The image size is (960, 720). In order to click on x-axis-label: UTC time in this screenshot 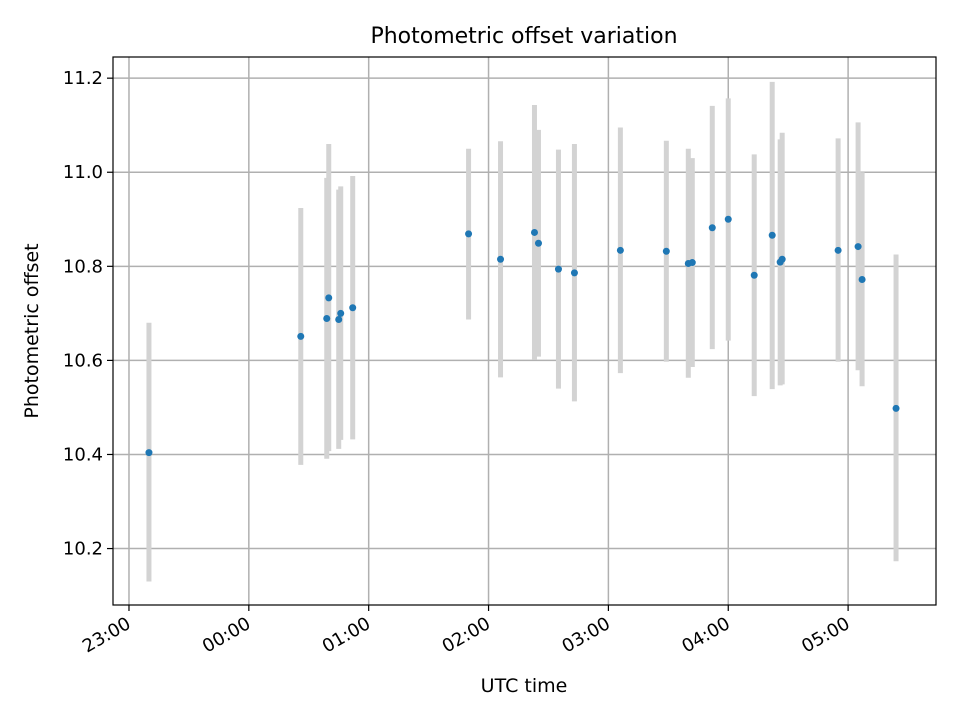, I will do `click(524, 686)`.